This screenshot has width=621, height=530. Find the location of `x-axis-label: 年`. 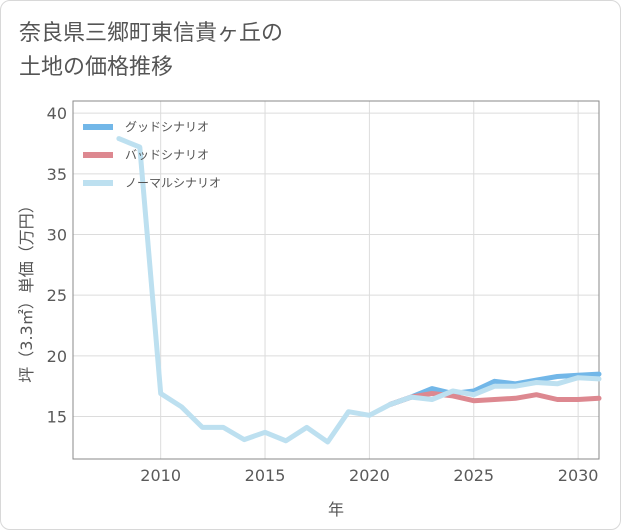

x-axis-label: 年 is located at coordinates (336, 509).